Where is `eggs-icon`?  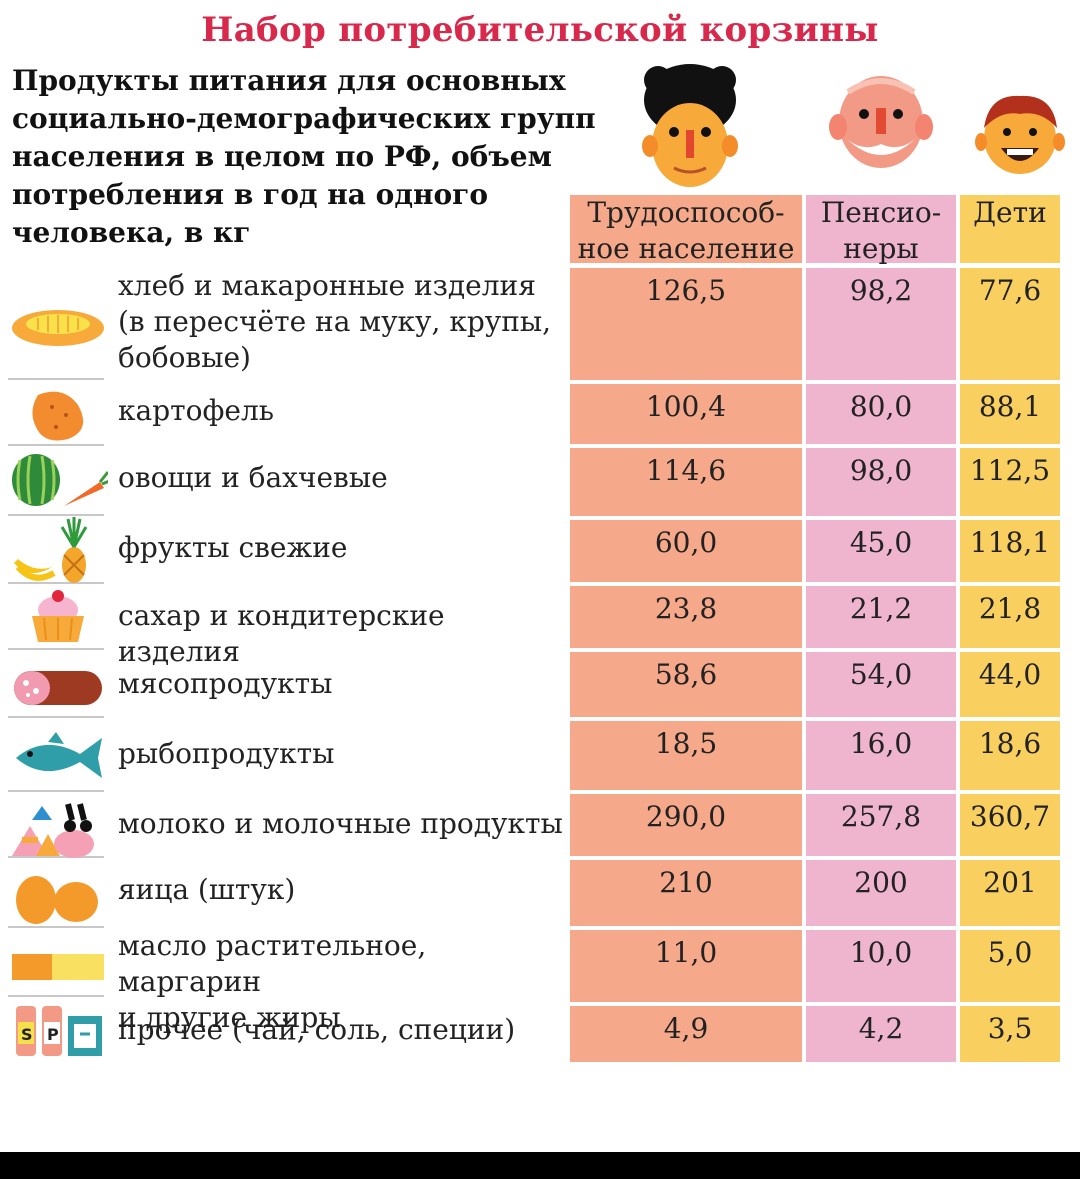 eggs-icon is located at coordinates (57, 900).